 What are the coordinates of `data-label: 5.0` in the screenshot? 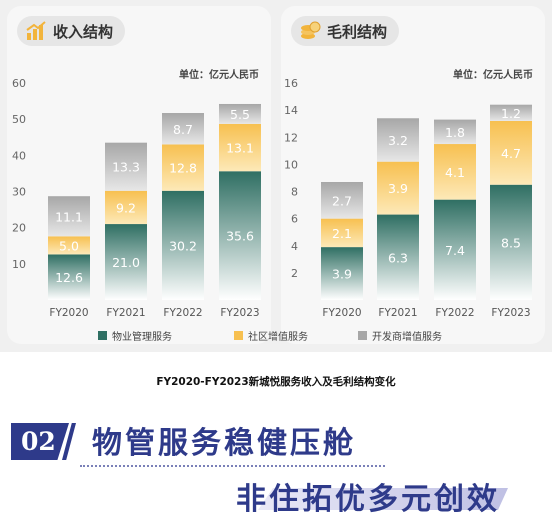 It's located at (69, 245).